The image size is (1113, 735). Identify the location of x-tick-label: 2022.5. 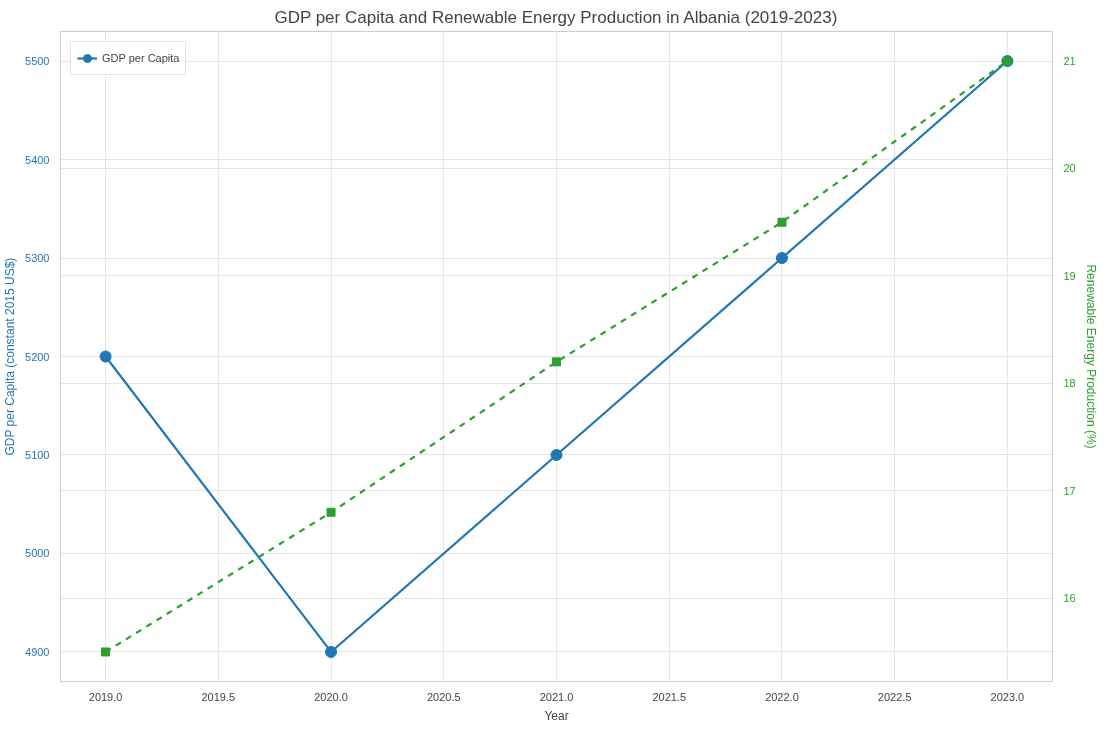
(894, 696).